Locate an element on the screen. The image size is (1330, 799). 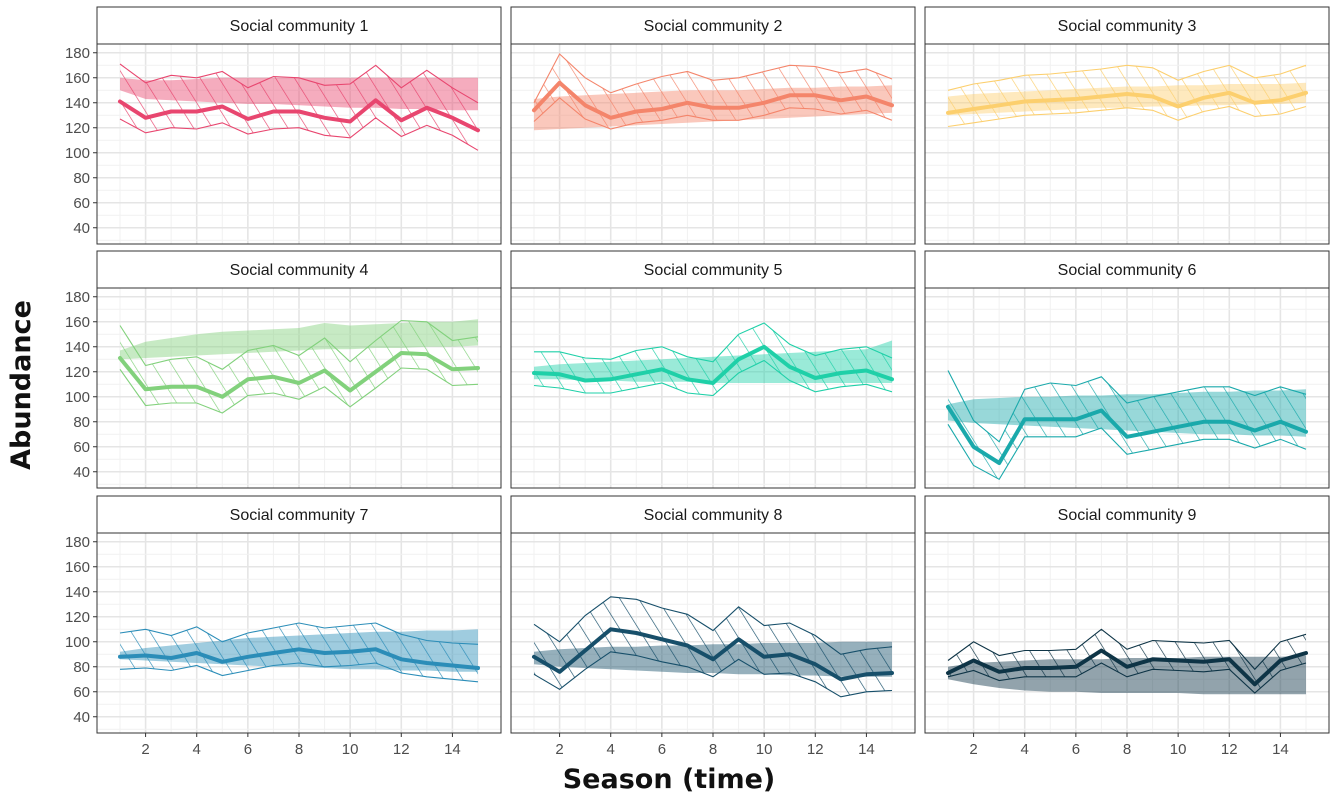
x-axis-title: Season (time) is located at coordinates (669, 779).